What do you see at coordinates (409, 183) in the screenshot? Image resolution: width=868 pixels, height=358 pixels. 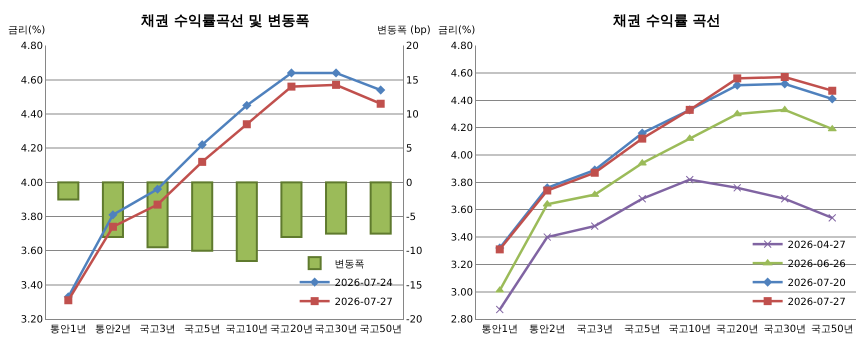 I see `y2-tick-label: 0` at bounding box center [409, 183].